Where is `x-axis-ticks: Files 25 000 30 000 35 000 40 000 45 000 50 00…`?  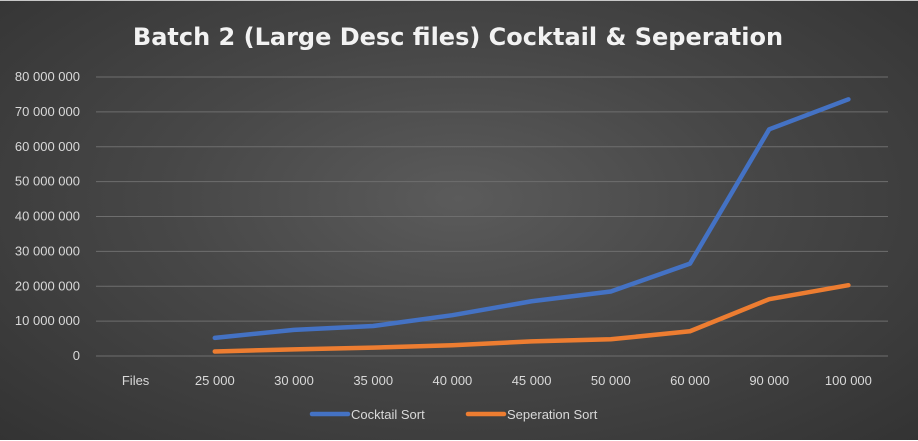 x-axis-ticks: Files 25 000 30 000 35 000 40 000 45 000 50 00… is located at coordinates (497, 380).